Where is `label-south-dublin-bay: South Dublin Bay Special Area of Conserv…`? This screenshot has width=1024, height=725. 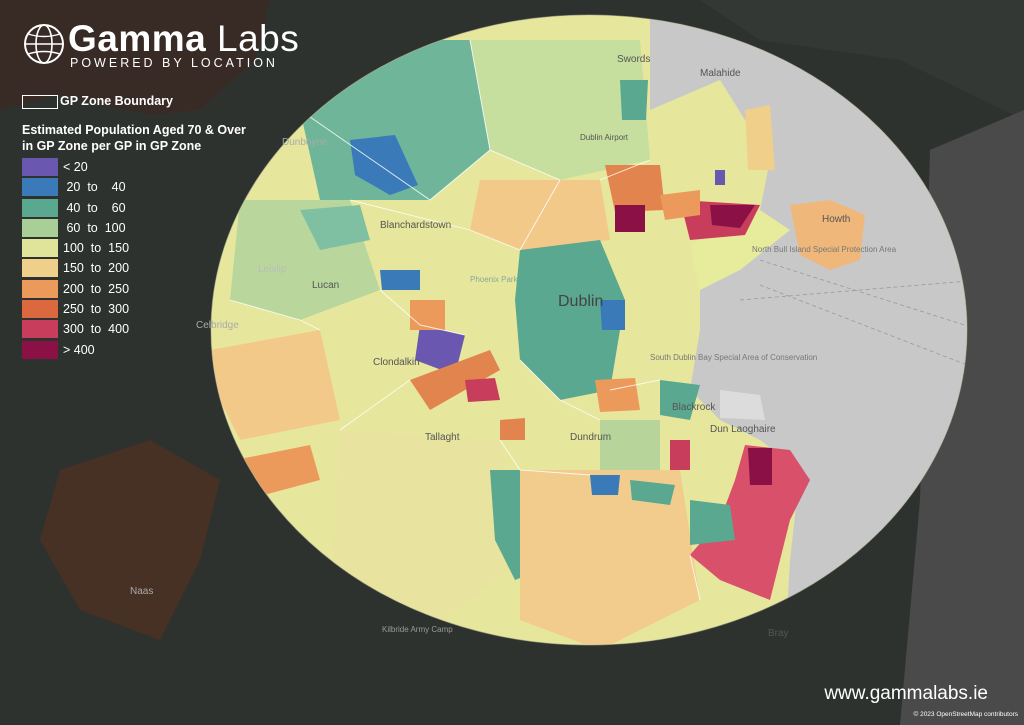 label-south-dublin-bay: South Dublin Bay Special Area of Conserv… is located at coordinates (733, 357).